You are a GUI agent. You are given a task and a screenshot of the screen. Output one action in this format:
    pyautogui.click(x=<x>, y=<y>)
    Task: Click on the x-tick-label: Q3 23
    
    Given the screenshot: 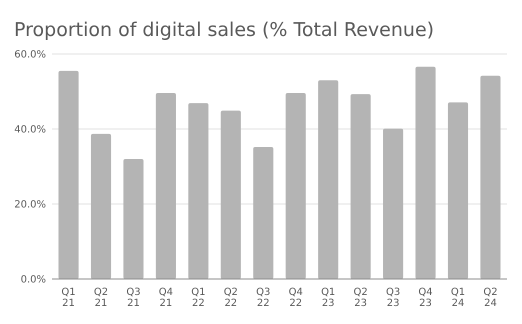 What is the action you would take?
    pyautogui.click(x=393, y=298)
    